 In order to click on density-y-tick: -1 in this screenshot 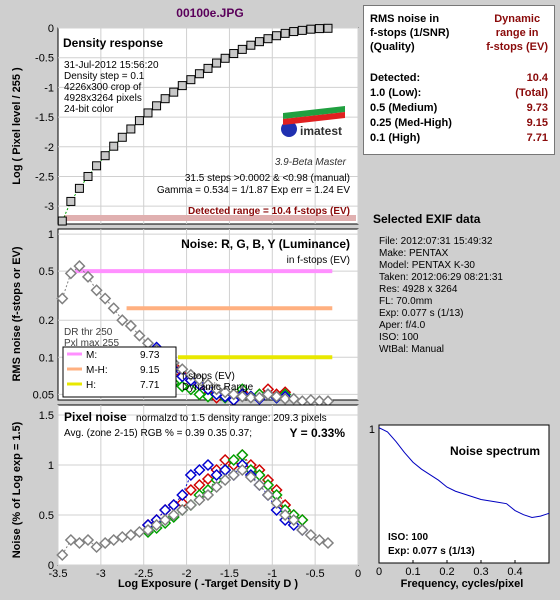, I will do `click(49, 88)`.